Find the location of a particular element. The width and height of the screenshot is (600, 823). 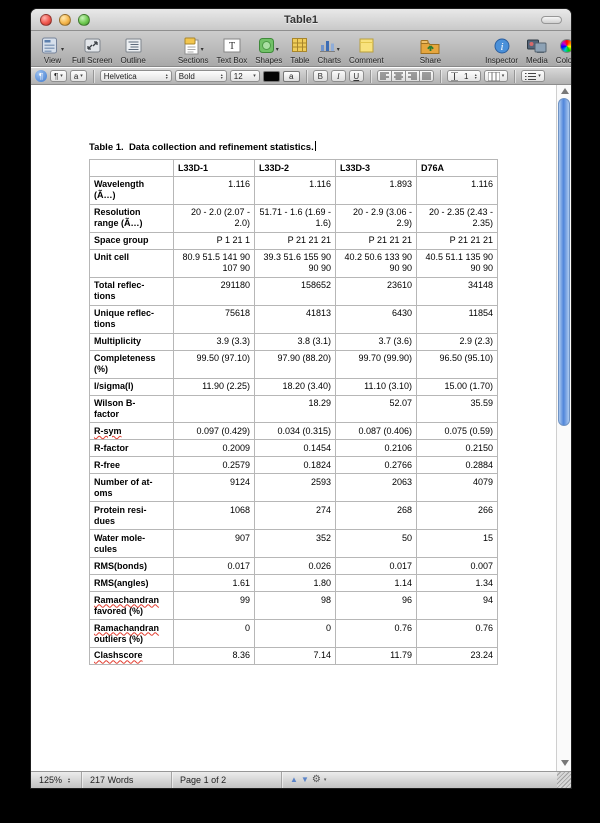

next-page-marker-icon is located at coordinates (565, 763).